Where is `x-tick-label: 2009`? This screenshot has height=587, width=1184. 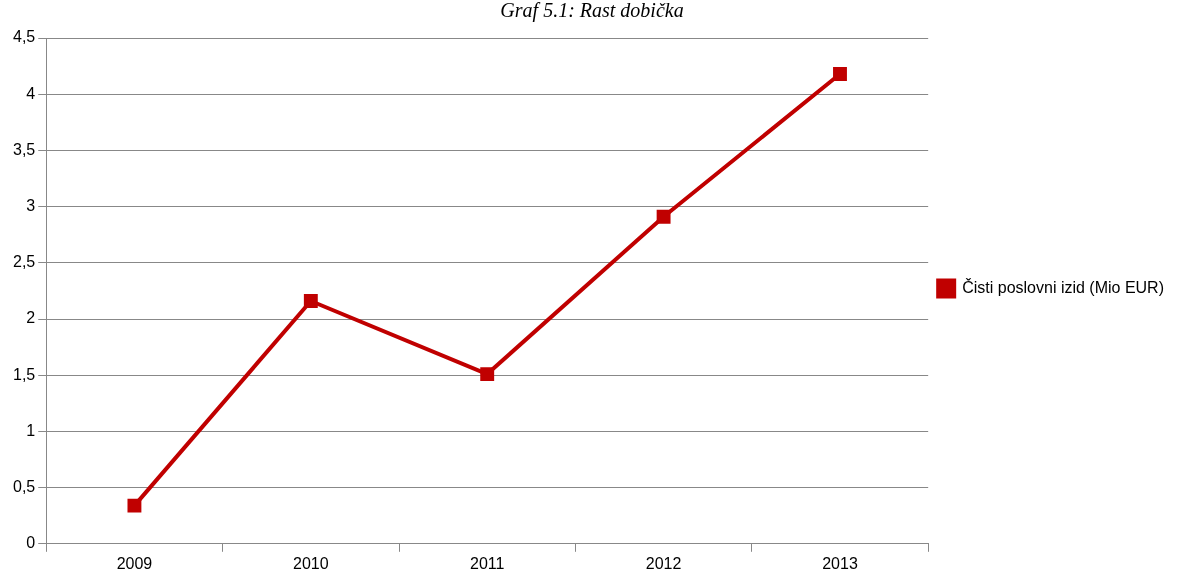 x-tick-label: 2009 is located at coordinates (134, 563).